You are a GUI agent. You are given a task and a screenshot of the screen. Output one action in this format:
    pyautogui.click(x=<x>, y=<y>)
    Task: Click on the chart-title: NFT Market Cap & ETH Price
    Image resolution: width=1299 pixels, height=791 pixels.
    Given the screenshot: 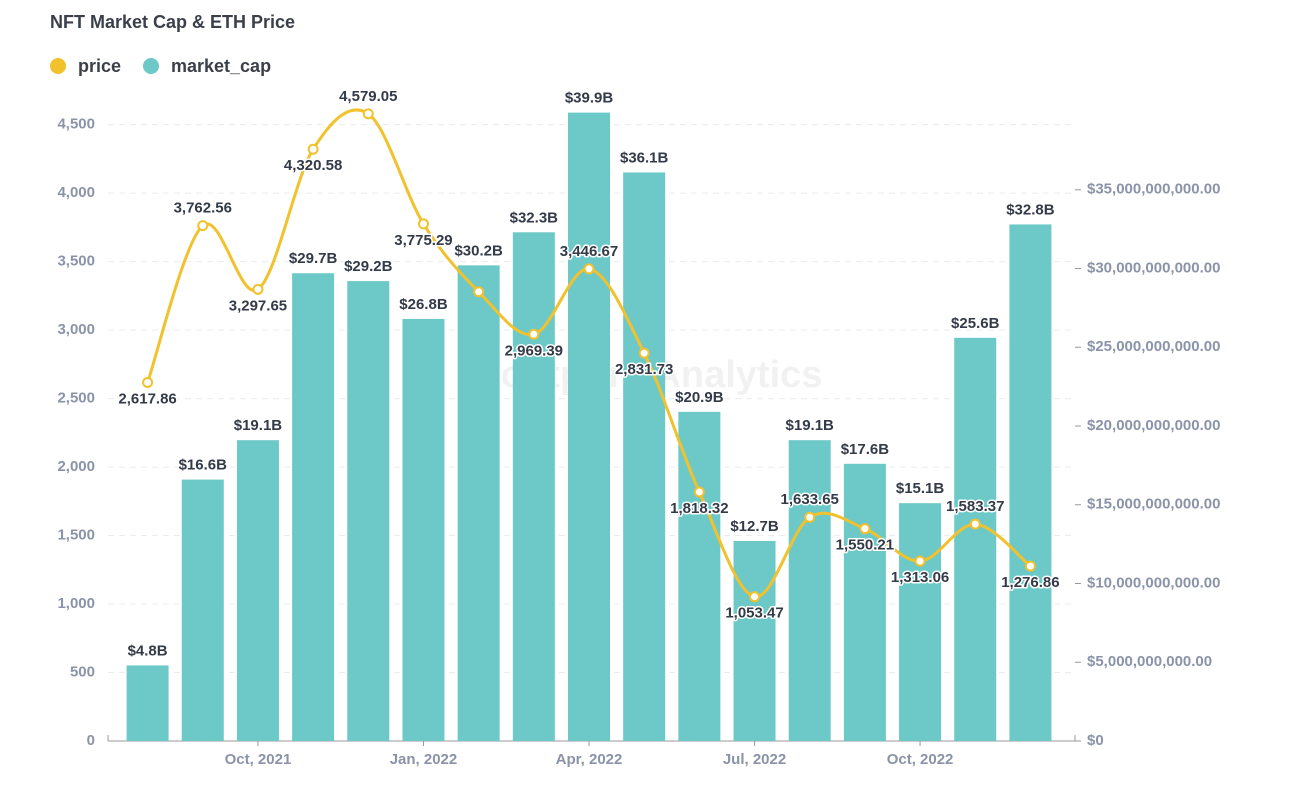 What is the action you would take?
    pyautogui.click(x=172, y=22)
    